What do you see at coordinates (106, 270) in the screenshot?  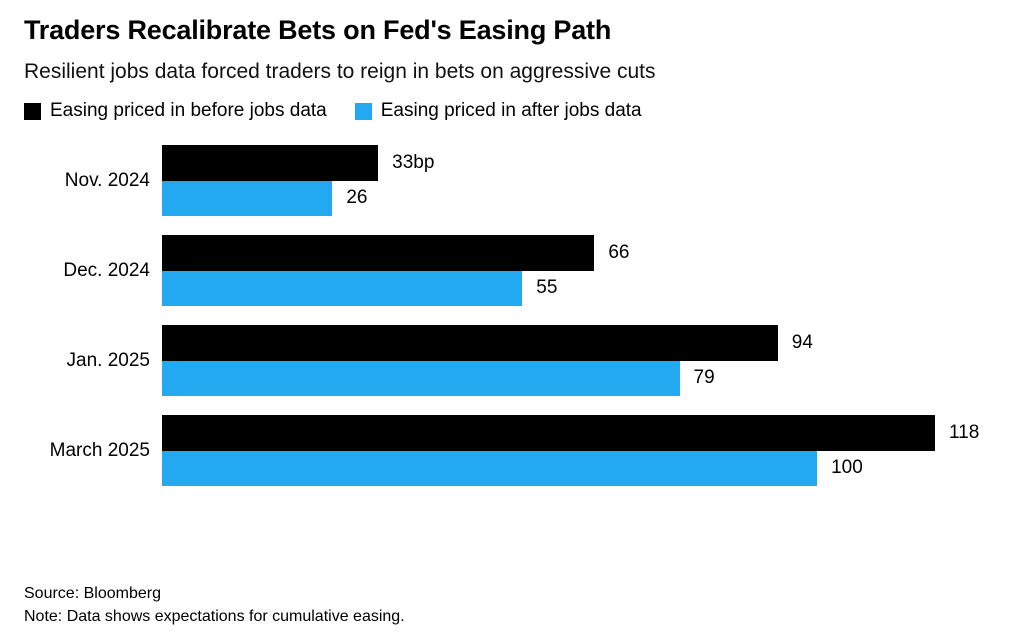 I see `category-label: Dec. 2024` at bounding box center [106, 270].